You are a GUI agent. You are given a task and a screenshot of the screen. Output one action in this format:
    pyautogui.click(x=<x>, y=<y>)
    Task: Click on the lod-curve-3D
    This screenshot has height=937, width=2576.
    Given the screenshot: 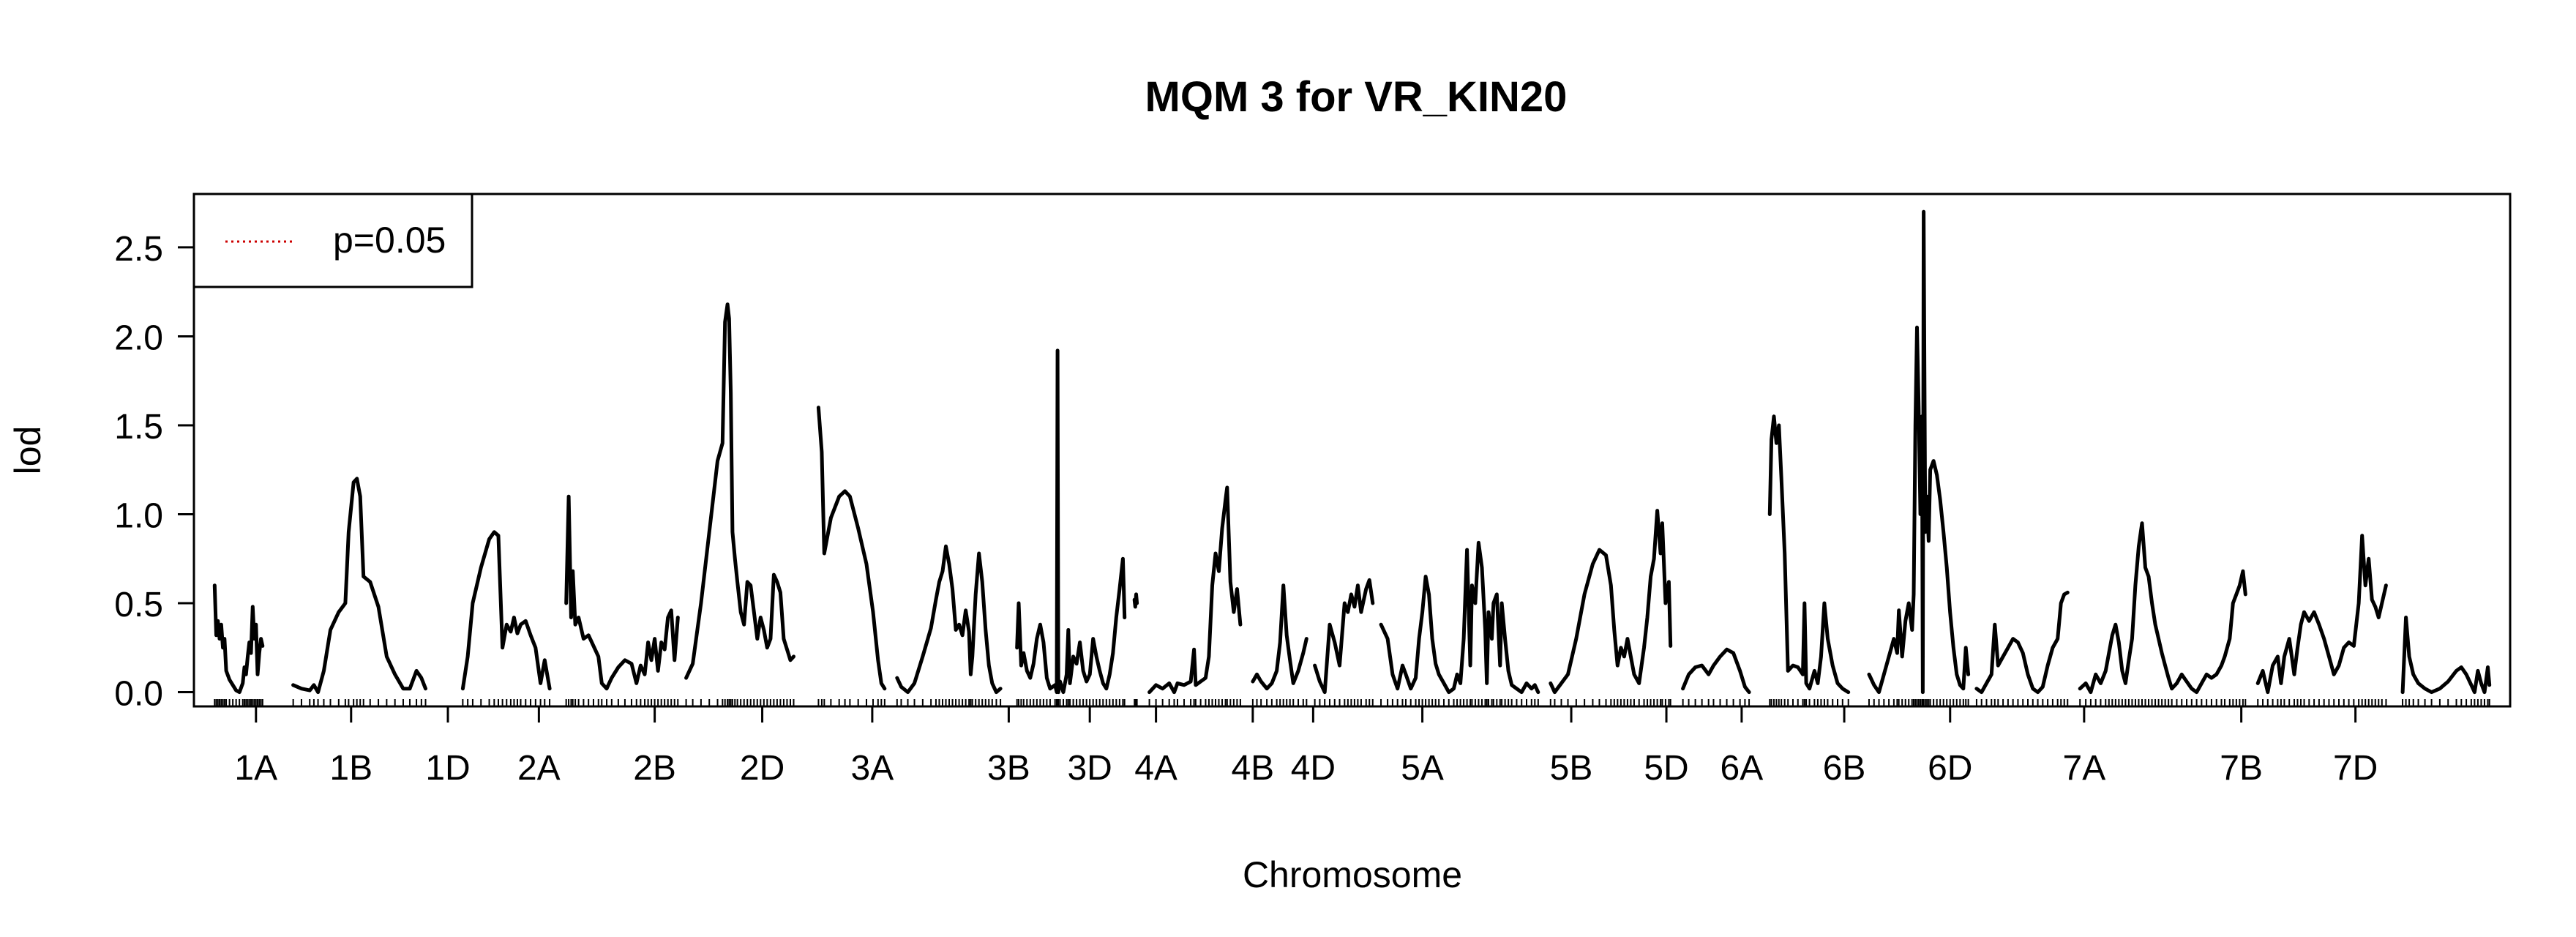 What is the action you would take?
    pyautogui.click(x=1135, y=601)
    